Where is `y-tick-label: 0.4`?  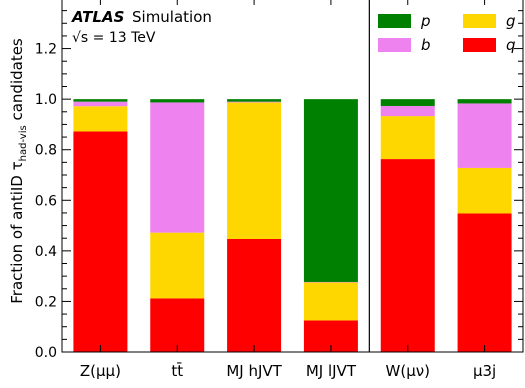 y-tick-label: 0.4 is located at coordinates (46, 252).